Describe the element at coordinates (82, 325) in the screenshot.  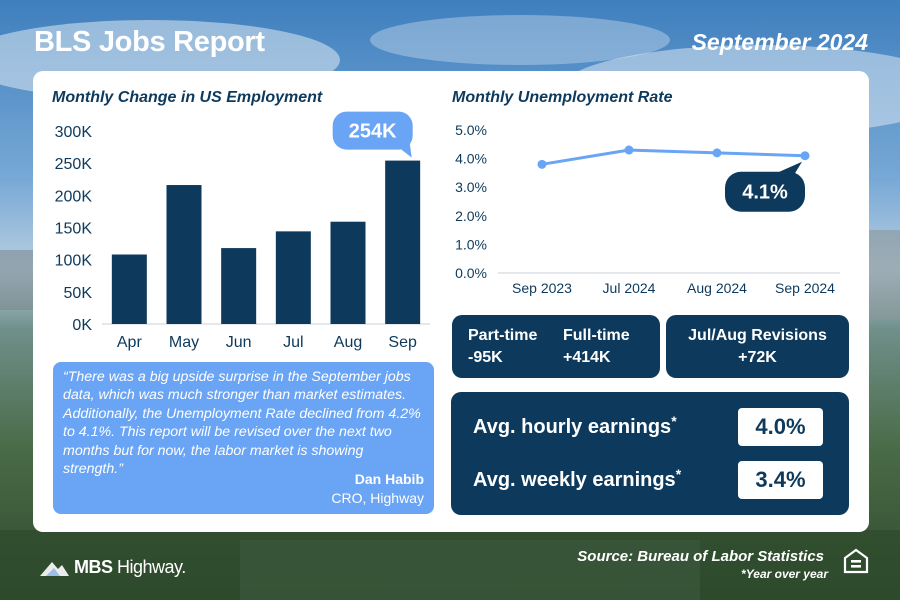
I see `bar-y-tick-label: 0K` at that location.